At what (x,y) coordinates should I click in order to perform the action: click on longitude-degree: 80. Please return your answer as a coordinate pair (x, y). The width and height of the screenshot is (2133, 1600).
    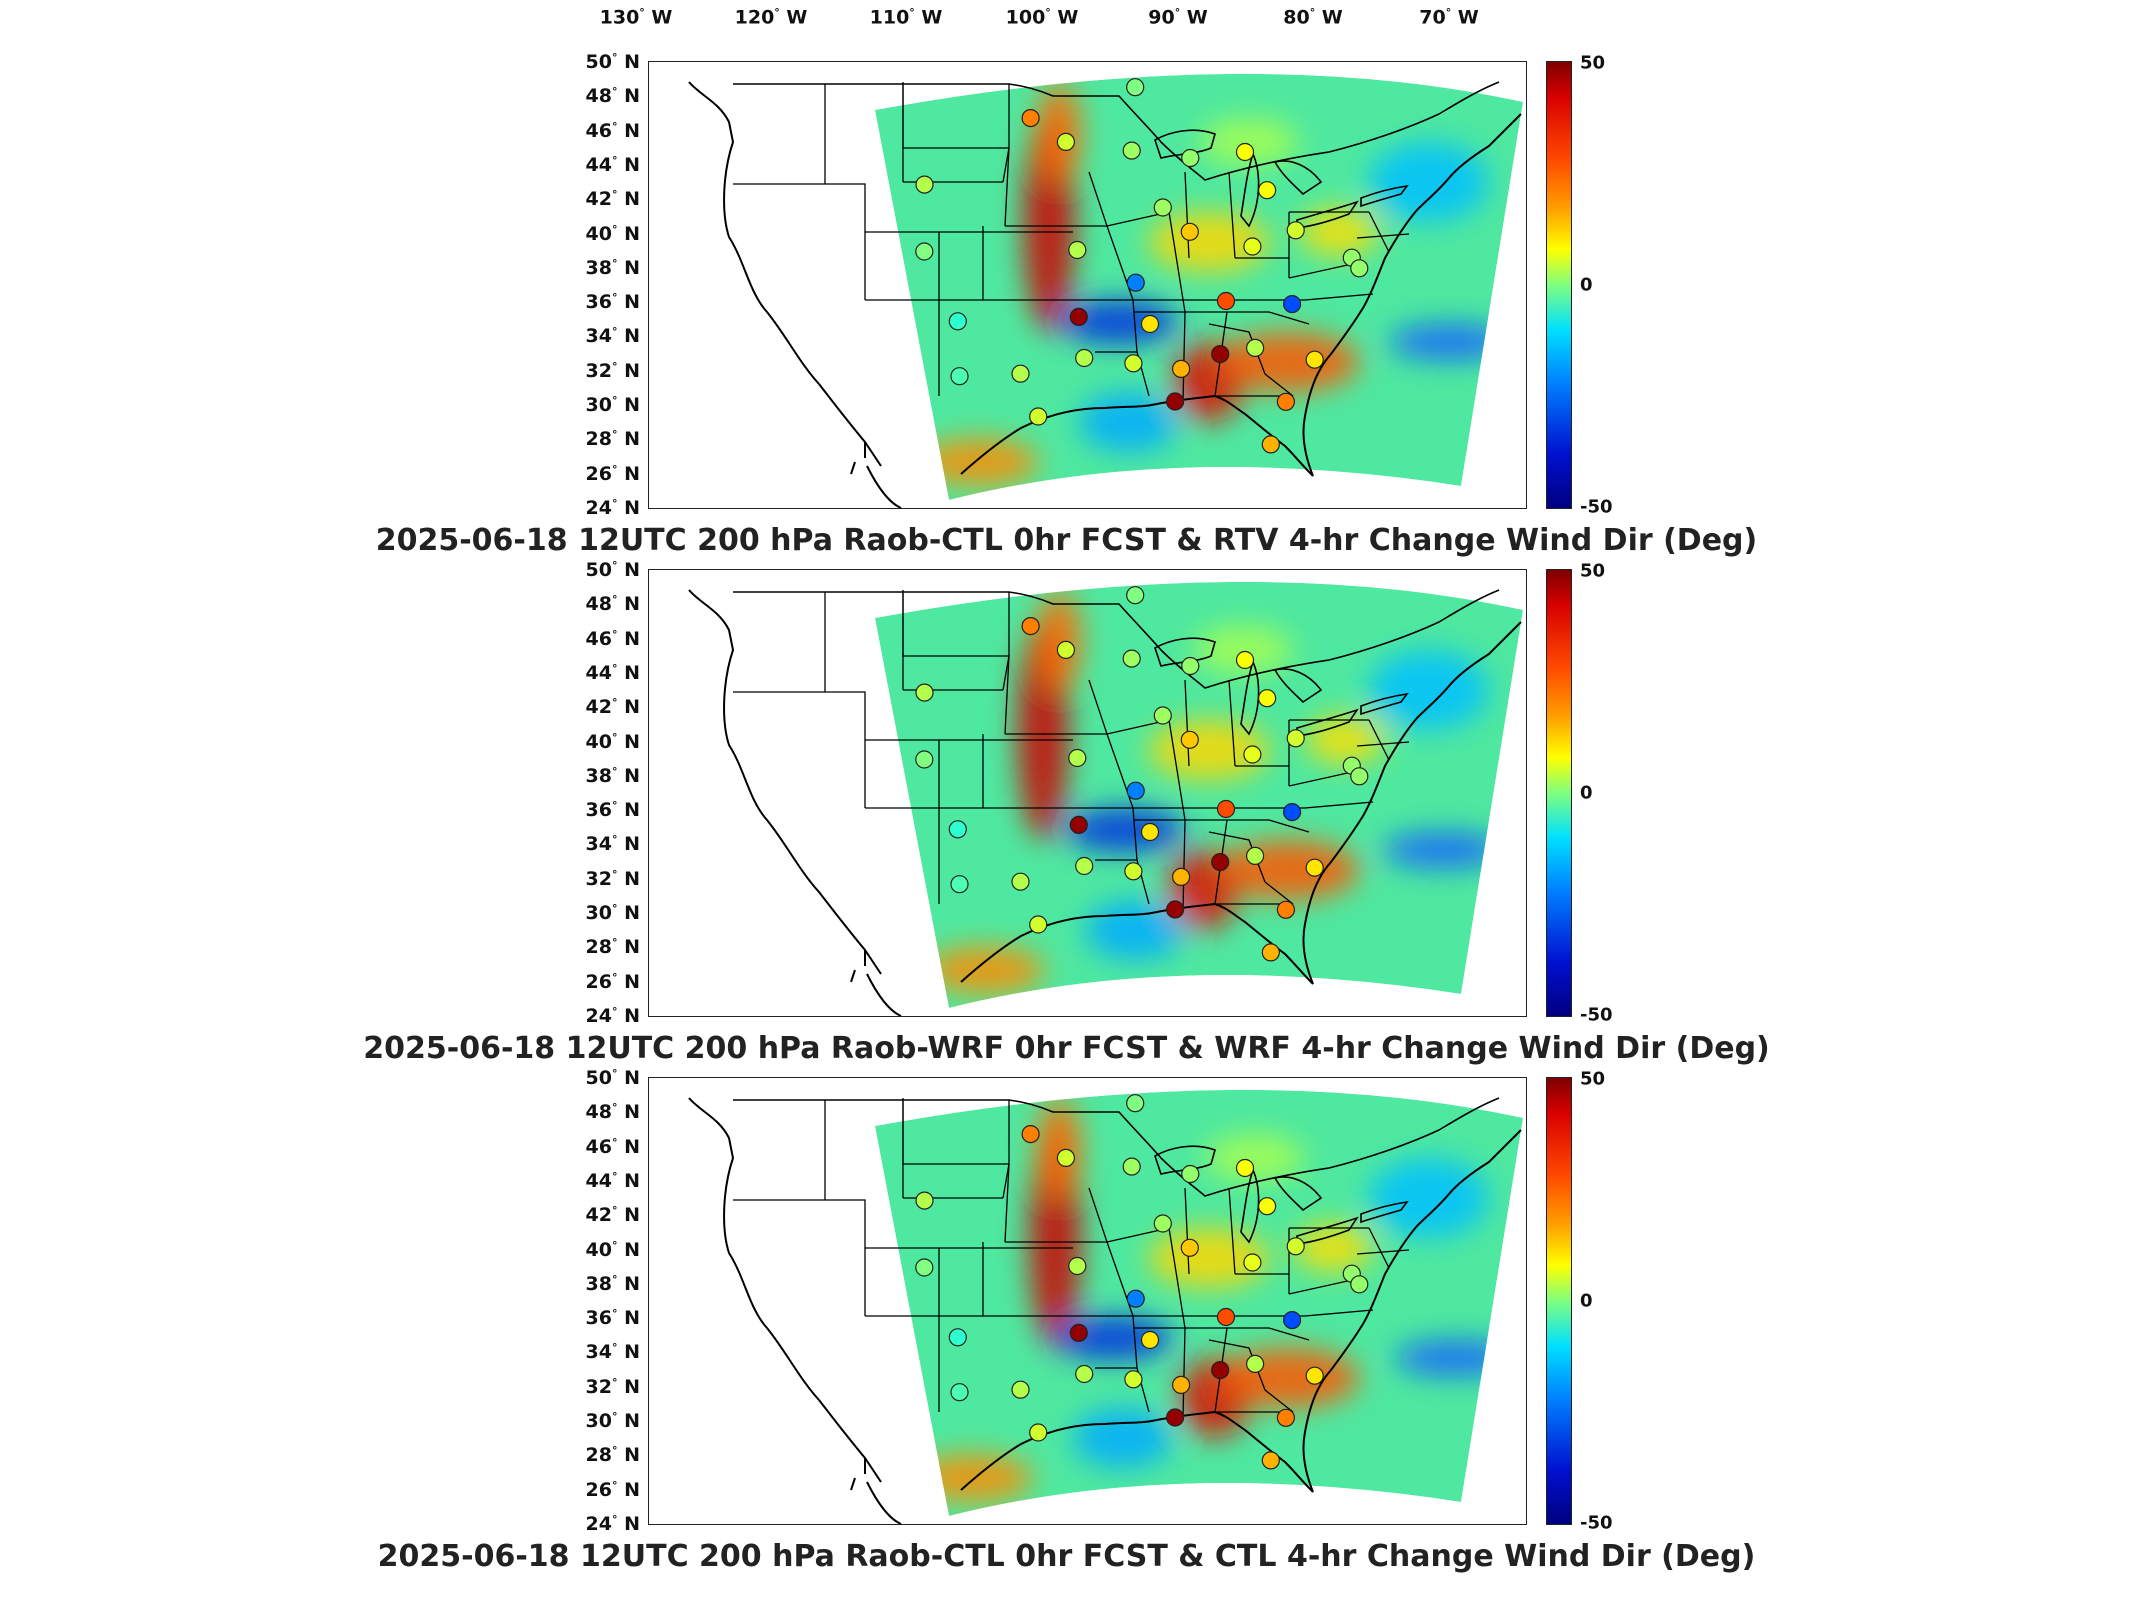
    Looking at the image, I should click on (1296, 17).